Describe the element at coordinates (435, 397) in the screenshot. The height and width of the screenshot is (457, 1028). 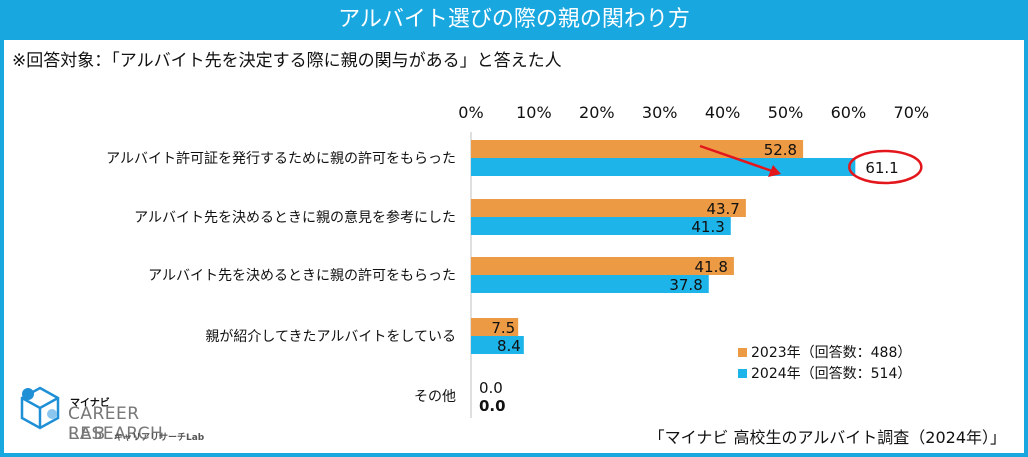
I see `category-label: その他` at that location.